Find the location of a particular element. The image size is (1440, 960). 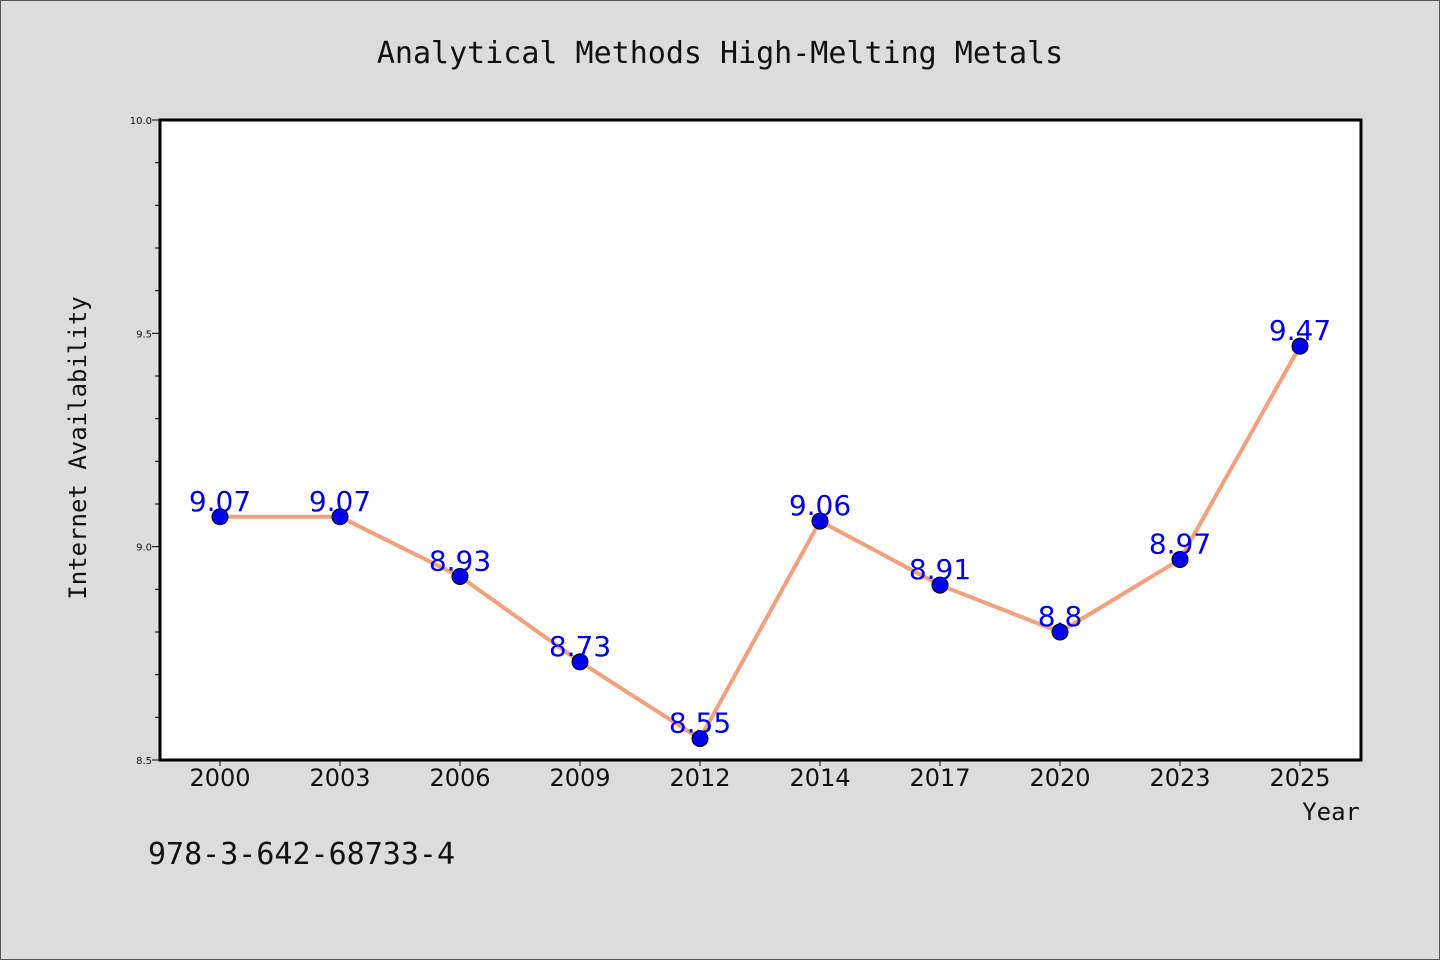

data-label: 9.06 is located at coordinates (820, 505).